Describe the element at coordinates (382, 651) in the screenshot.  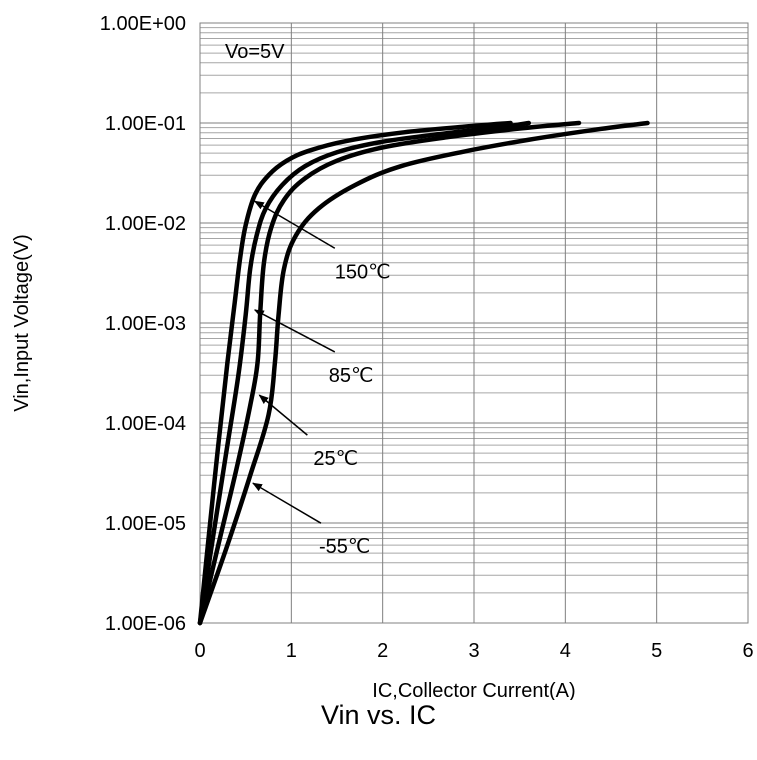
I see `x-tick-label: 2` at that location.